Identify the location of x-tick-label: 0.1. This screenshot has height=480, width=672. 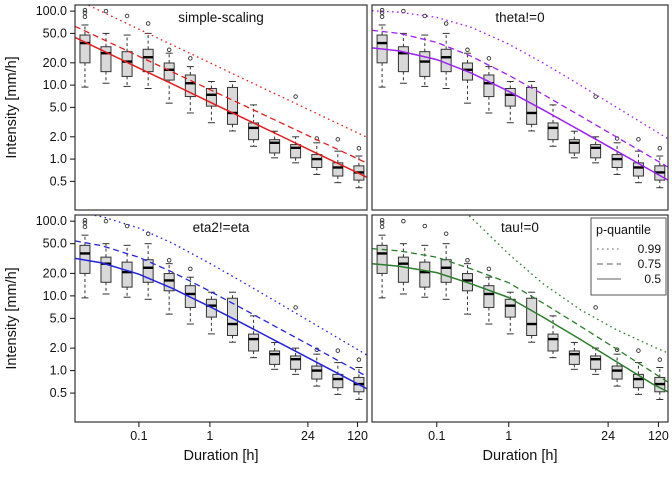
(436, 436).